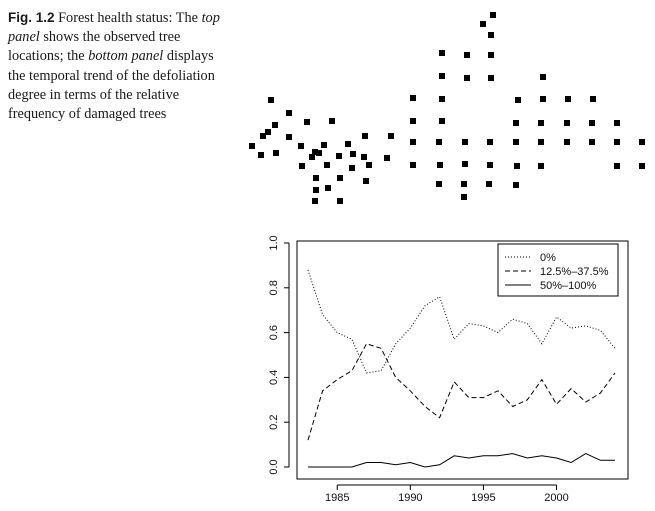 This screenshot has width=655, height=511. I want to click on x-tick-label: 1985, so click(337, 498).